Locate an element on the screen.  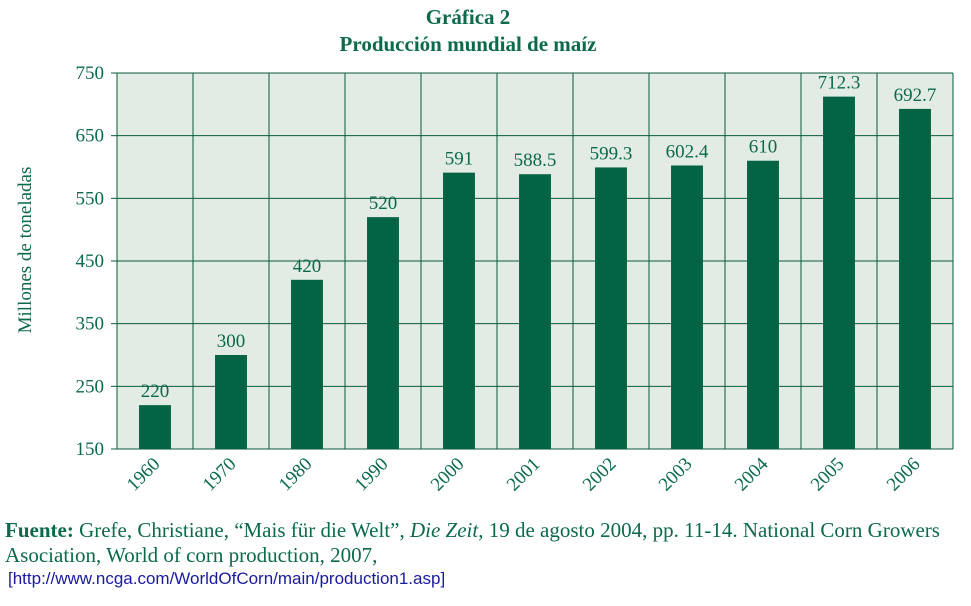
y-tick-label-250: 250 is located at coordinates (90, 386).